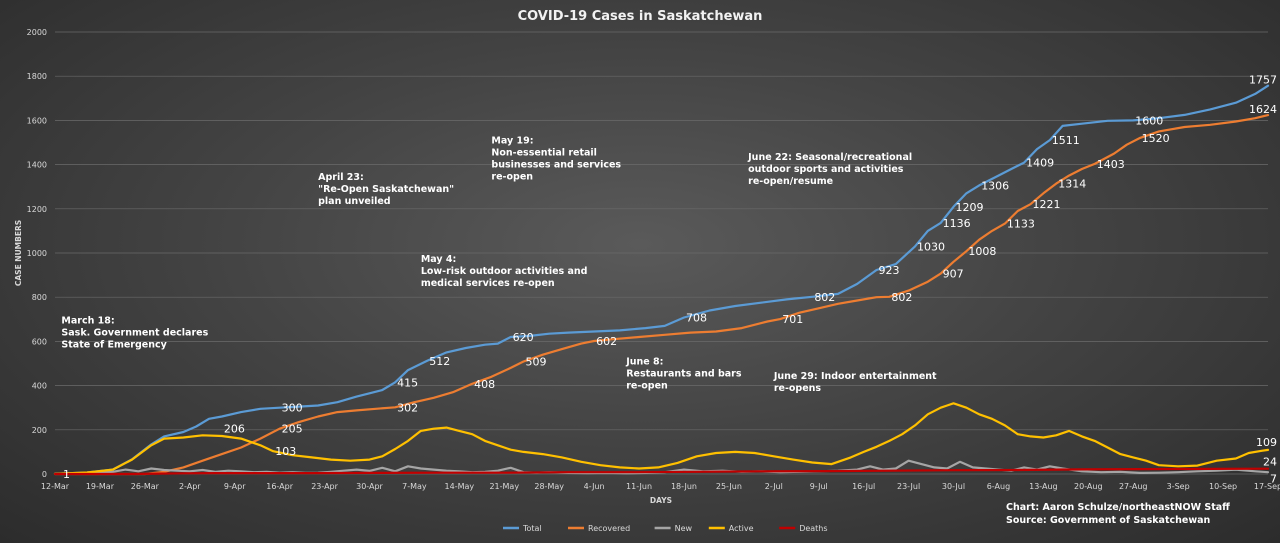  Describe the element at coordinates (512, 141) in the screenshot. I see `annotation-3-line-0: May 19:` at that location.